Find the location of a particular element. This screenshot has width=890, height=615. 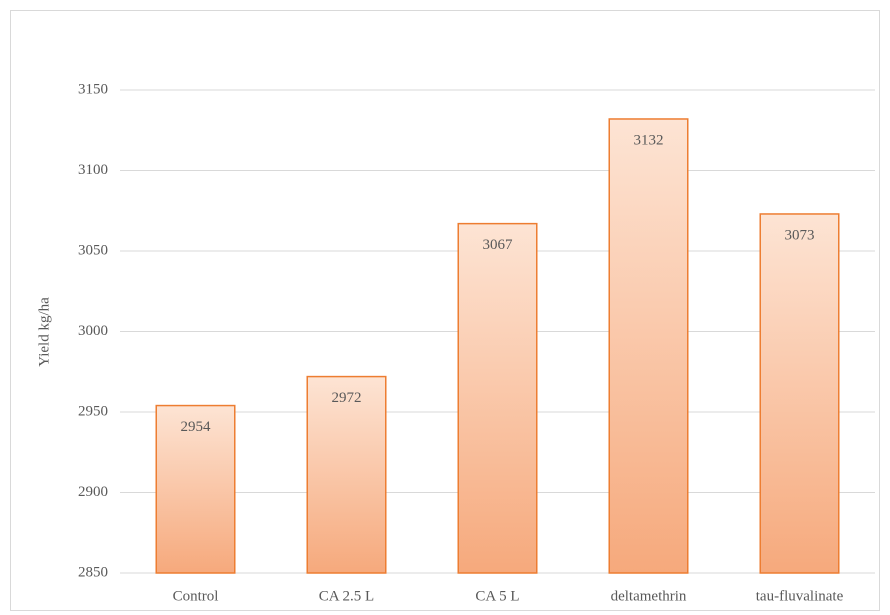

x-tick-label: Control is located at coordinates (196, 596).